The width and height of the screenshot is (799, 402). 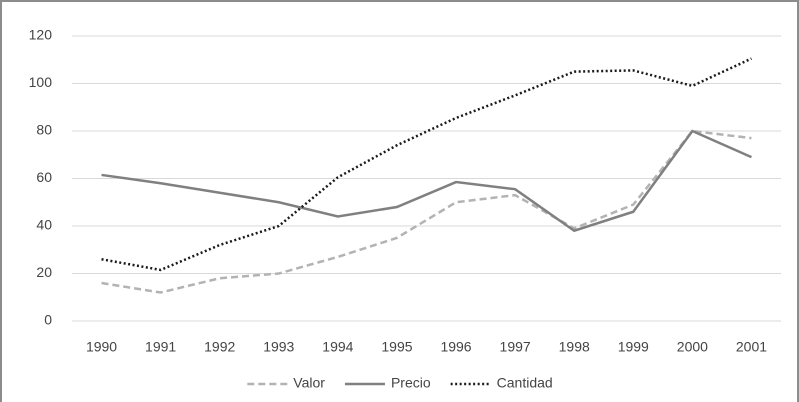 What do you see at coordinates (160, 347) in the screenshot?
I see `x-tick-label: 1991` at bounding box center [160, 347].